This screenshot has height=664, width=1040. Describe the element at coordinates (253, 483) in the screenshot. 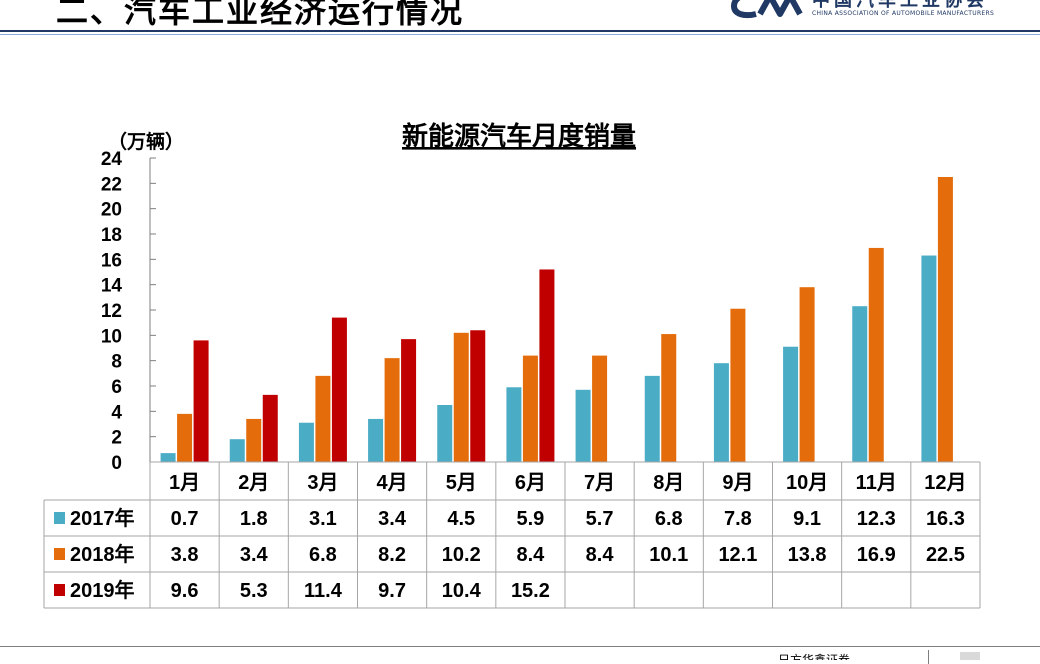

I see `x-category-label: 2月` at that location.